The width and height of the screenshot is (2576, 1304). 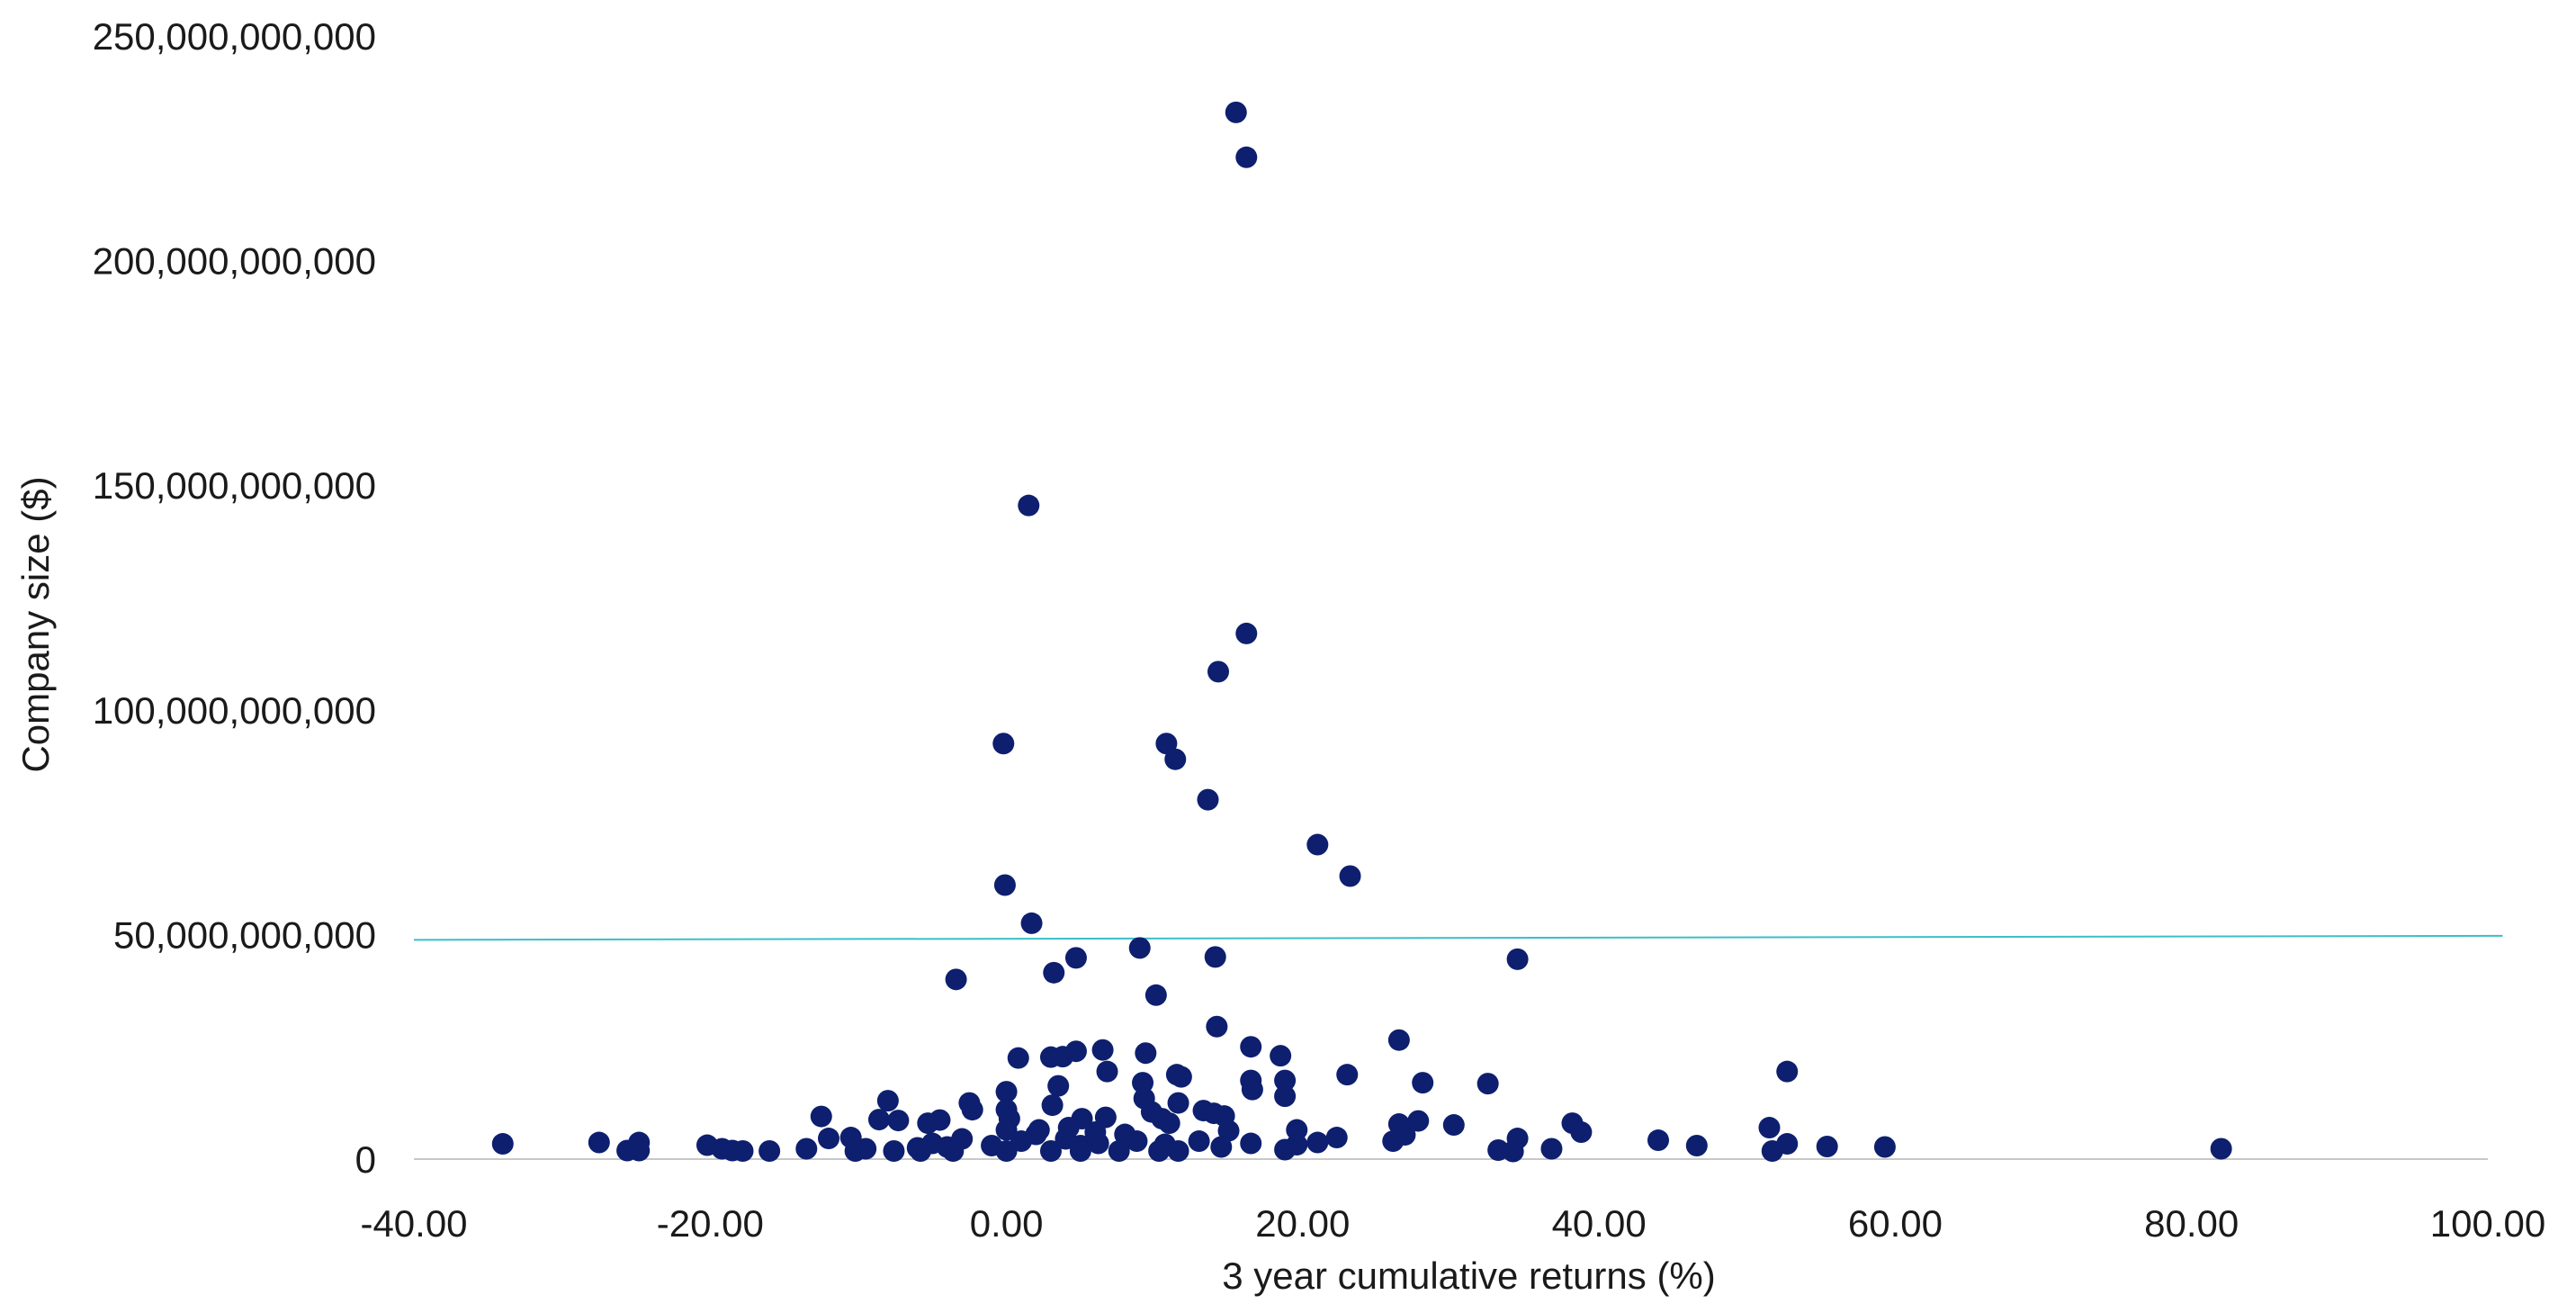 What do you see at coordinates (1458, 937) in the screenshot?
I see `reference-line` at bounding box center [1458, 937].